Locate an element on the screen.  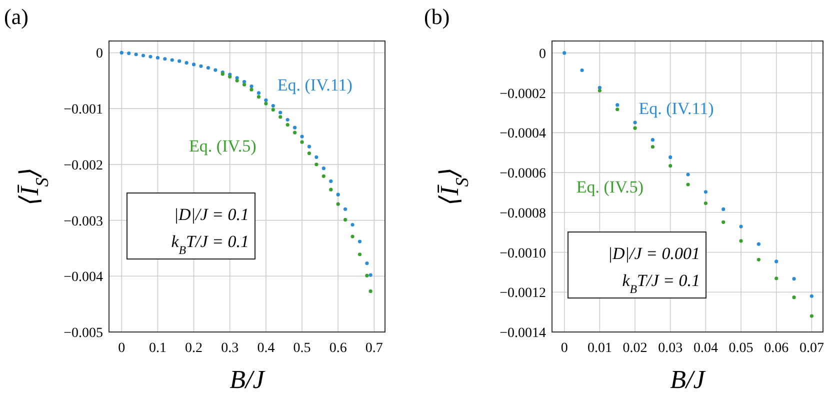
x-tick-label: 0.6 is located at coordinates (338, 348).